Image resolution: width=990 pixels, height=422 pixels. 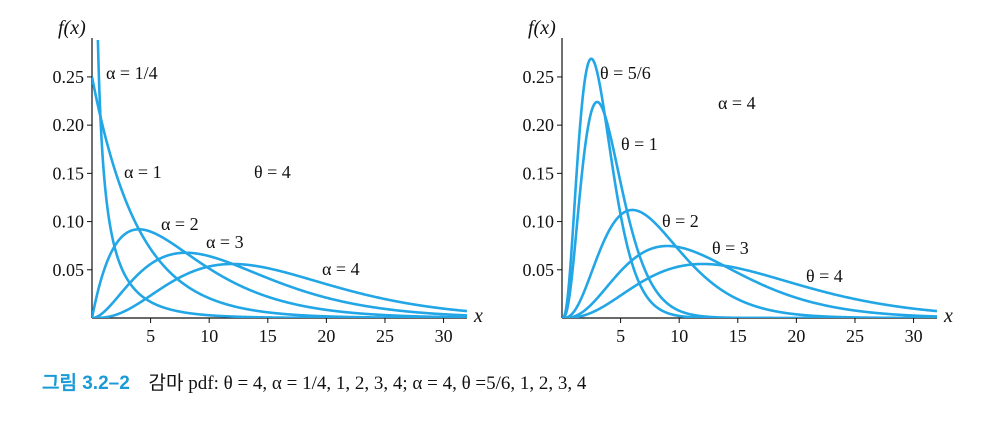 What do you see at coordinates (341, 269) in the screenshot?
I see `series-label-5: α = 4` at bounding box center [341, 269].